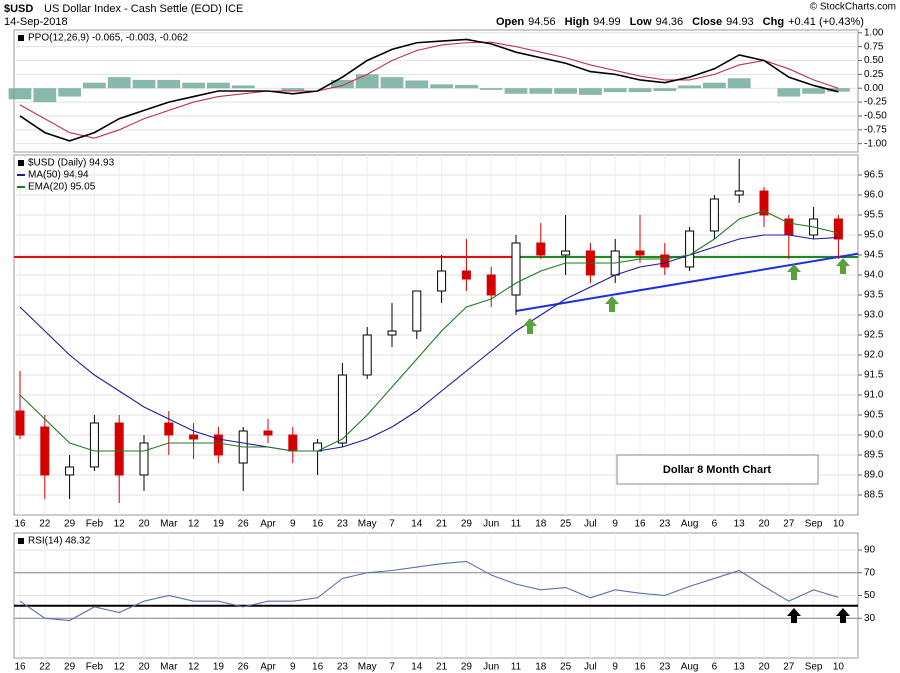  I want to click on symbol: $USD, so click(18, 9).